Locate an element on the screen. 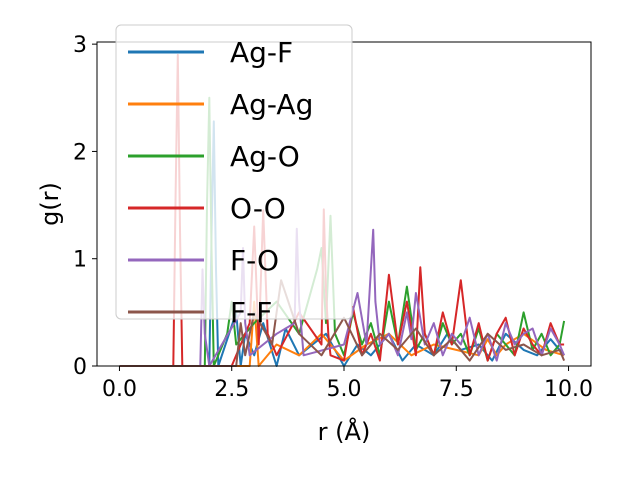 Image resolution: width=640 pixels, height=480 pixels. y-tick-label: 0 is located at coordinates (80, 367).